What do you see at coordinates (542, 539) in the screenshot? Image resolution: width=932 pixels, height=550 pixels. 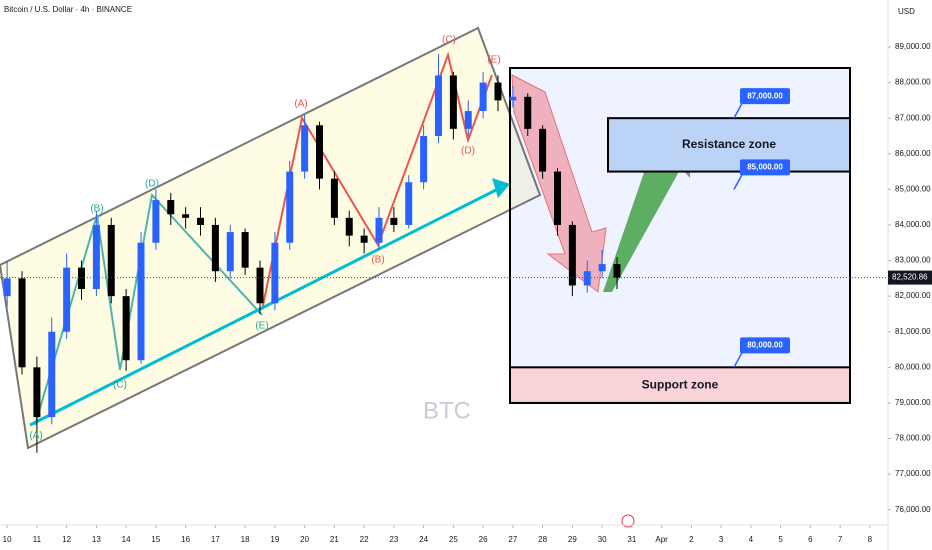 I see `x-tick-label: 28` at bounding box center [542, 539].